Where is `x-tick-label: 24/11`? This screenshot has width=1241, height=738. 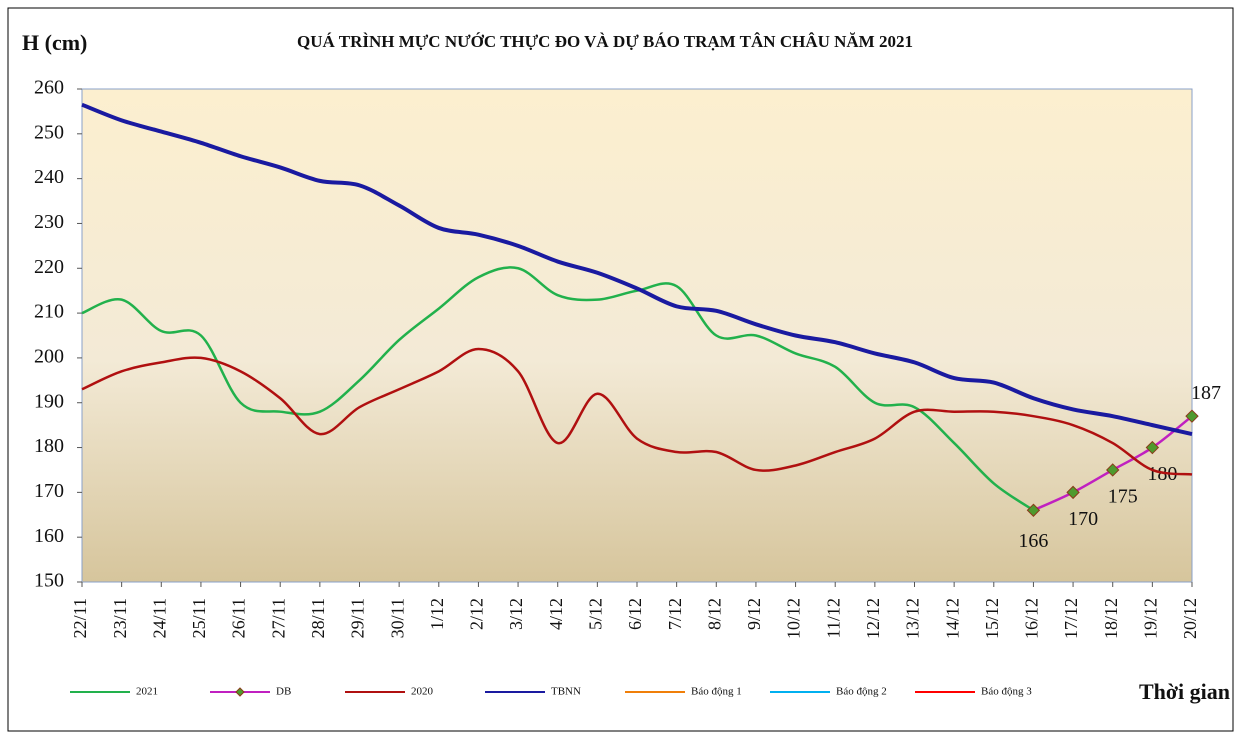
x-tick-label: 24/11 is located at coordinates (159, 618).